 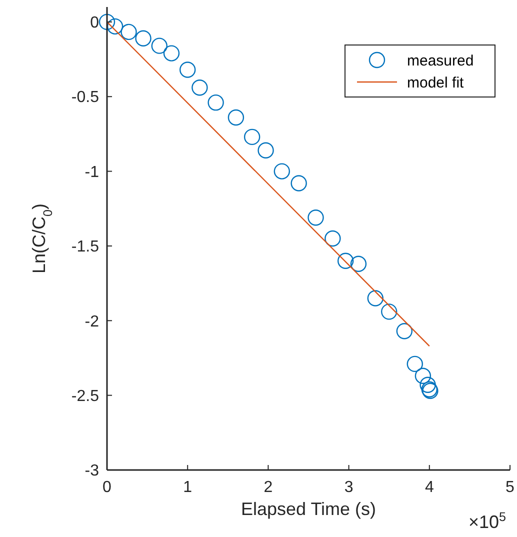 I want to click on x-tick-label: 0, so click(x=107, y=487).